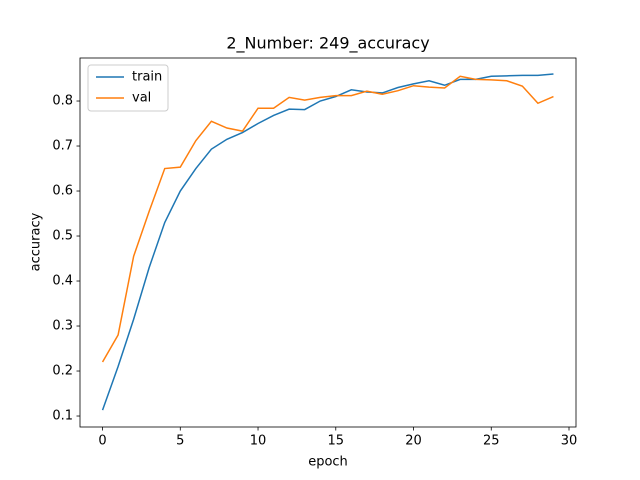  I want to click on y-axis-label: accuracy, so click(36, 241).